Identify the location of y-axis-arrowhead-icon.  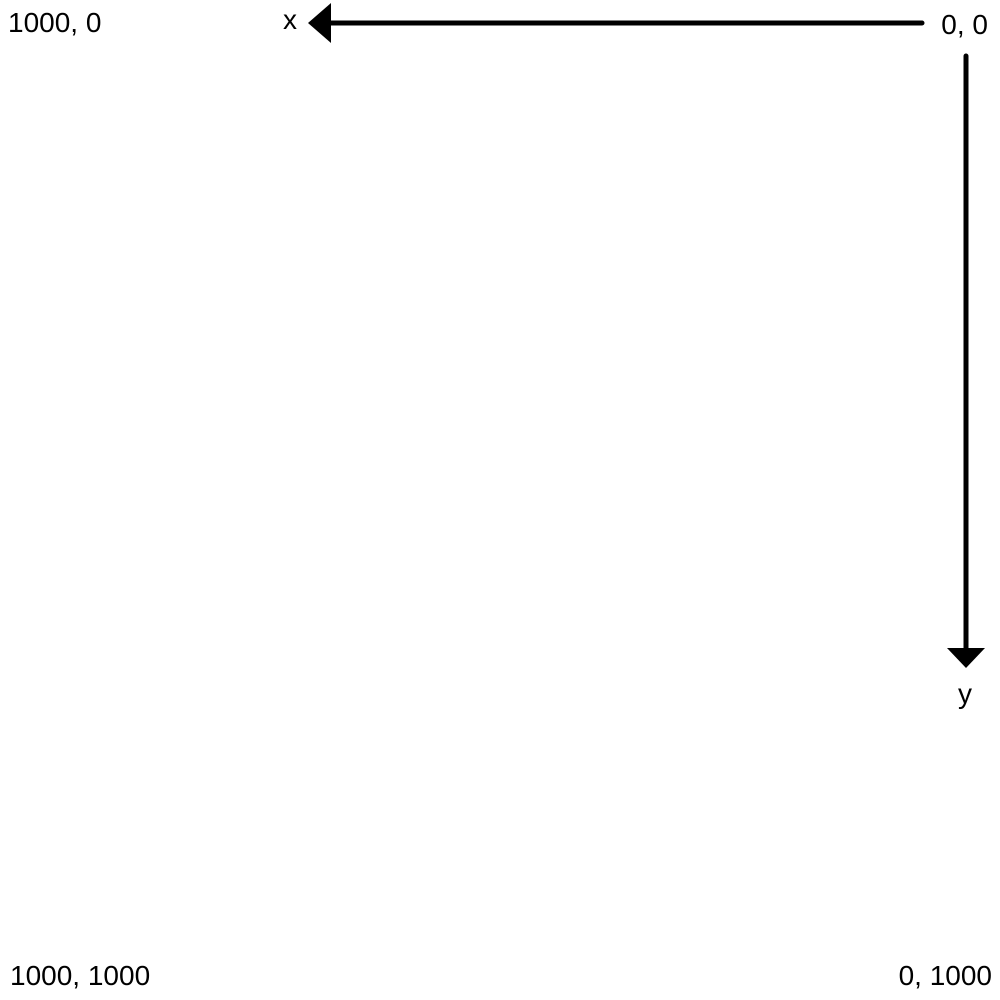
(966, 658).